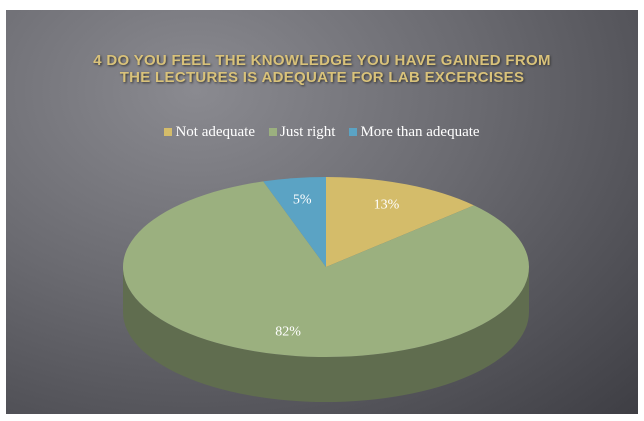 This screenshot has width=644, height=421. What do you see at coordinates (215, 132) in the screenshot?
I see `legend-label: Not adequate` at bounding box center [215, 132].